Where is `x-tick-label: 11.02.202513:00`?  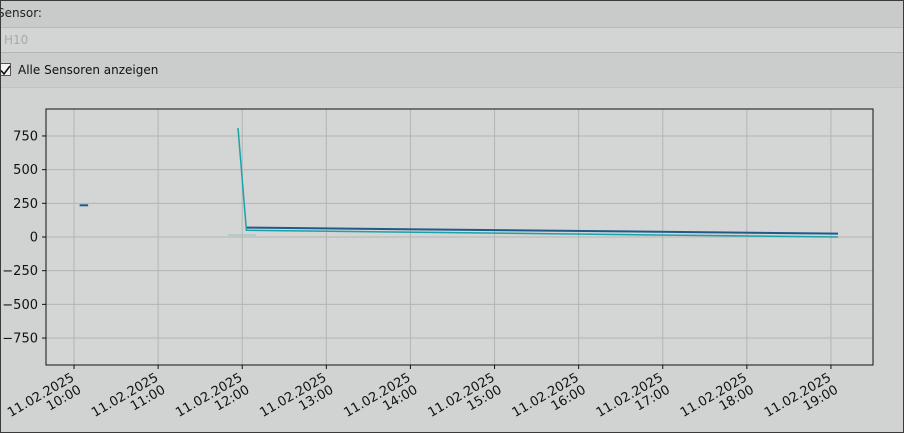
x-tick-label: 11.02.202513:00 is located at coordinates (296, 401).